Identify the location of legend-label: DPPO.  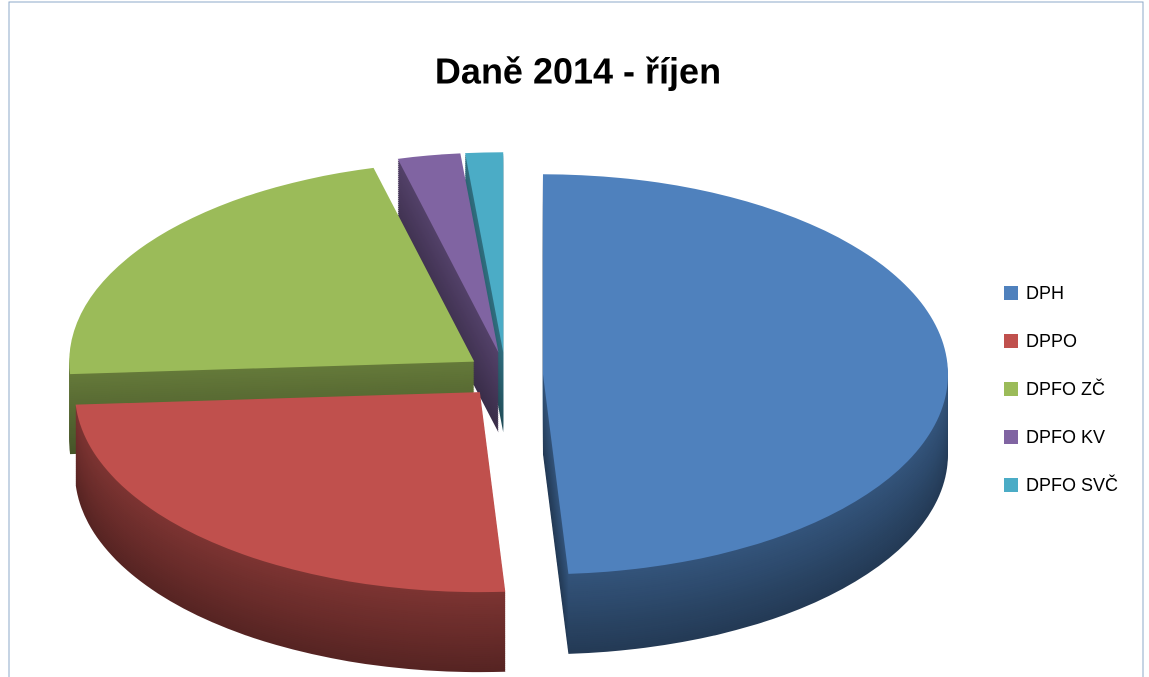
(1051, 341).